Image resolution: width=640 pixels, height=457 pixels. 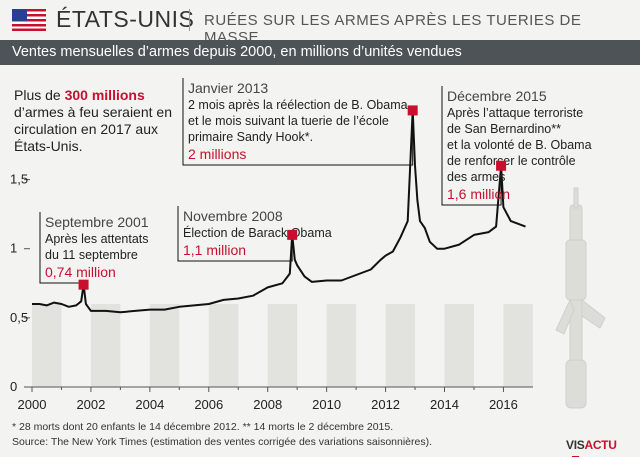 I want to click on y-tick-label: 0, so click(x=13, y=386).